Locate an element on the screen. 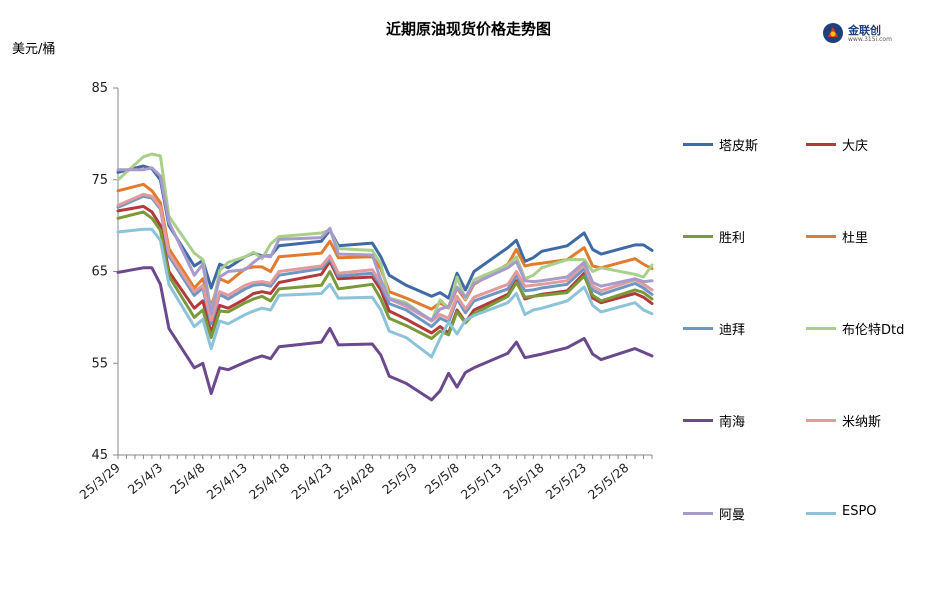 This screenshot has height=601, width=937. legend-label: 南海 is located at coordinates (732, 422).